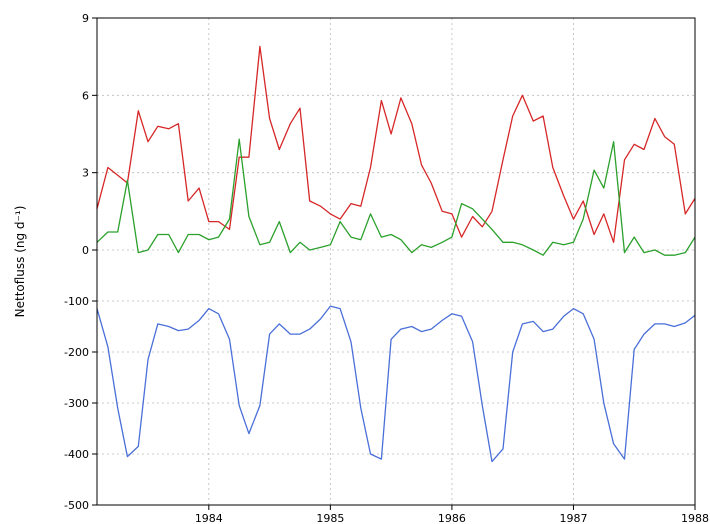 This screenshot has height=524, width=710. I want to click on x-tick-label: 1985, so click(330, 518).